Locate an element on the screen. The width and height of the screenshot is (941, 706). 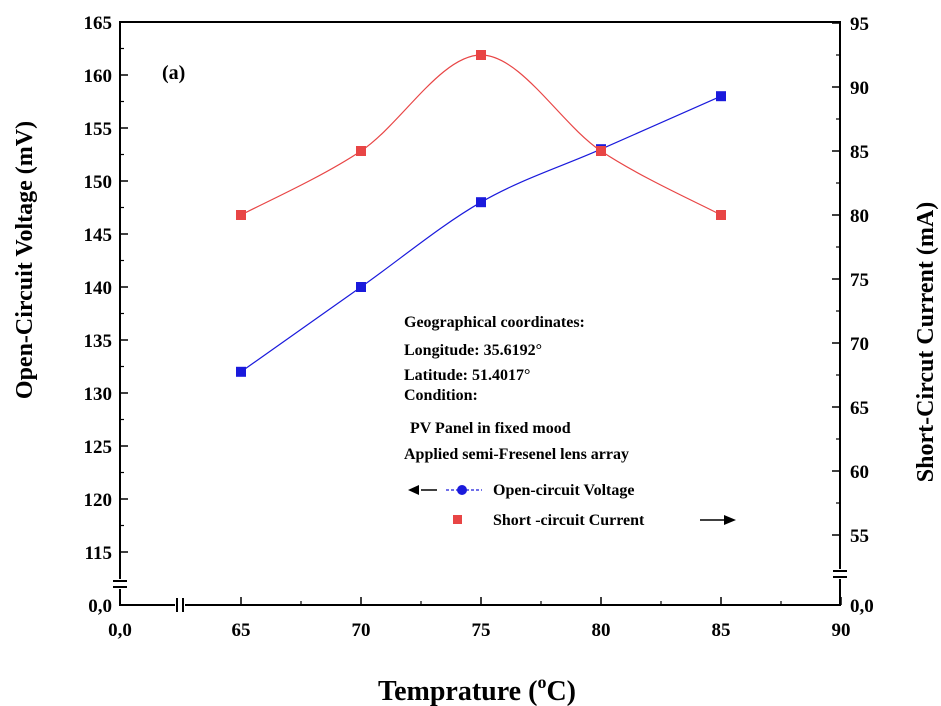
x-tick-label-65: 65 is located at coordinates (241, 630).